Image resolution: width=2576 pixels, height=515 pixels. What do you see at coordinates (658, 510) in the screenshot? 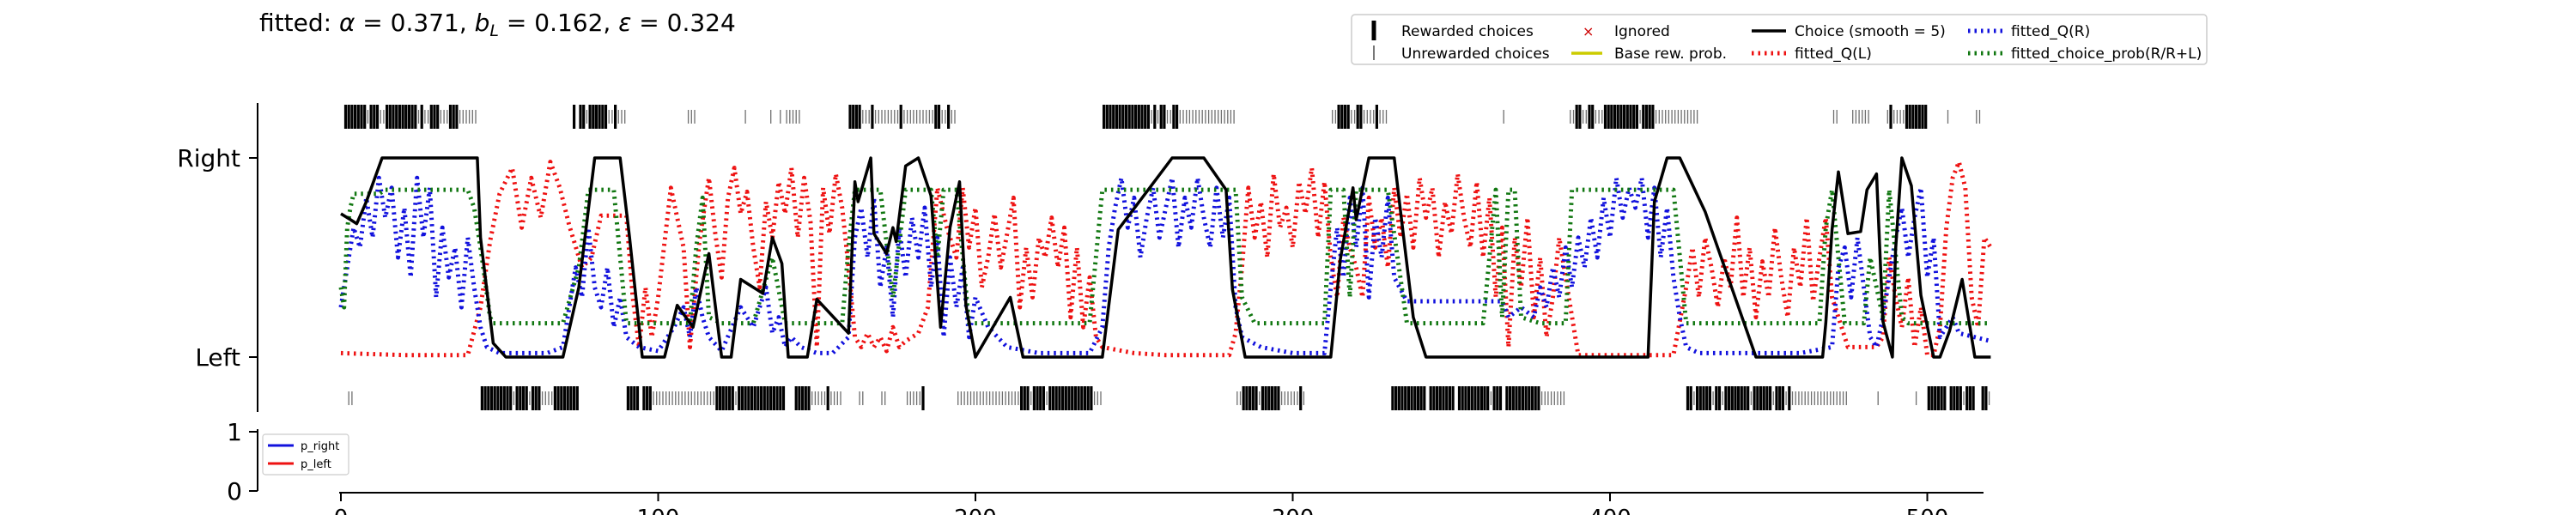
I see `xtick-label: 100` at bounding box center [658, 510].